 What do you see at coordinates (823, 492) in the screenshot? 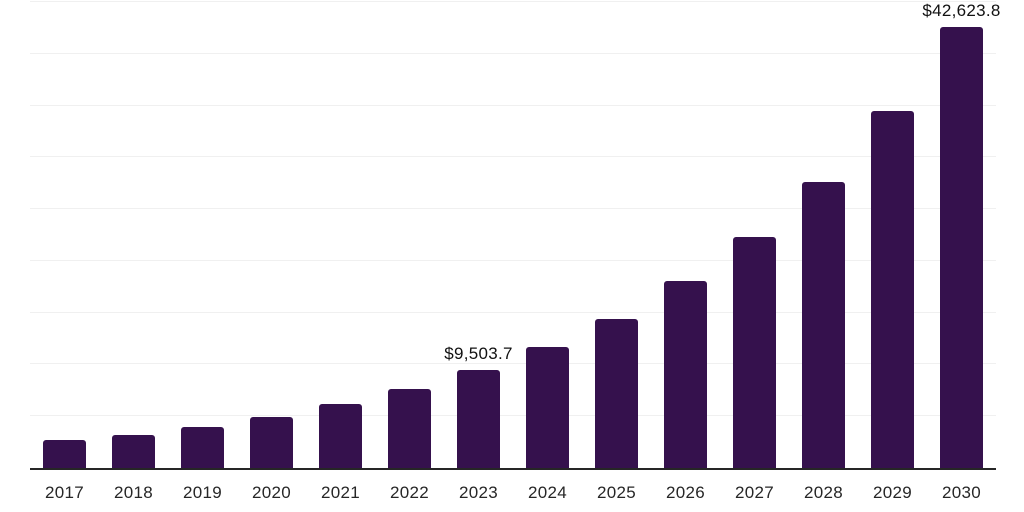
I see `x-tick-2028: 2028` at bounding box center [823, 492].